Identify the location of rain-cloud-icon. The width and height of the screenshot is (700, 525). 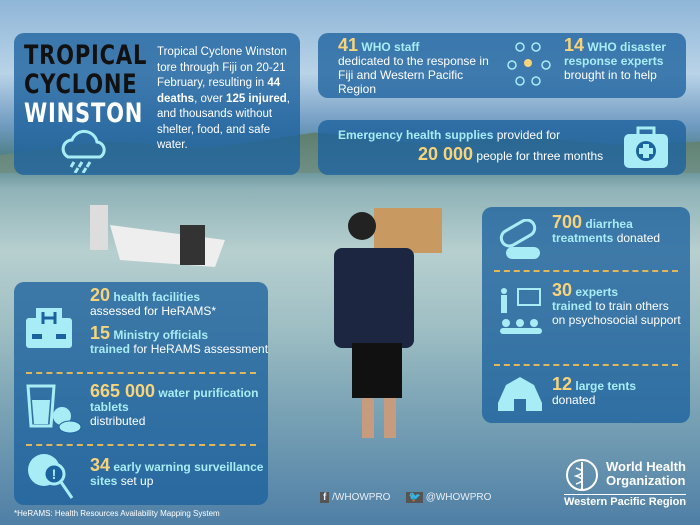
(83, 151).